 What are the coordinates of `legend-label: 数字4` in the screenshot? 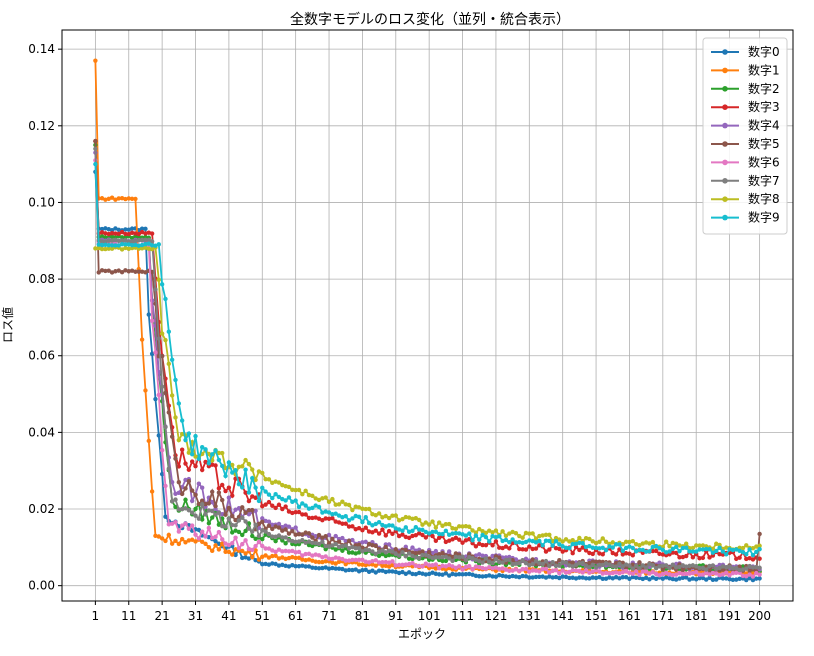 It's located at (764, 125).